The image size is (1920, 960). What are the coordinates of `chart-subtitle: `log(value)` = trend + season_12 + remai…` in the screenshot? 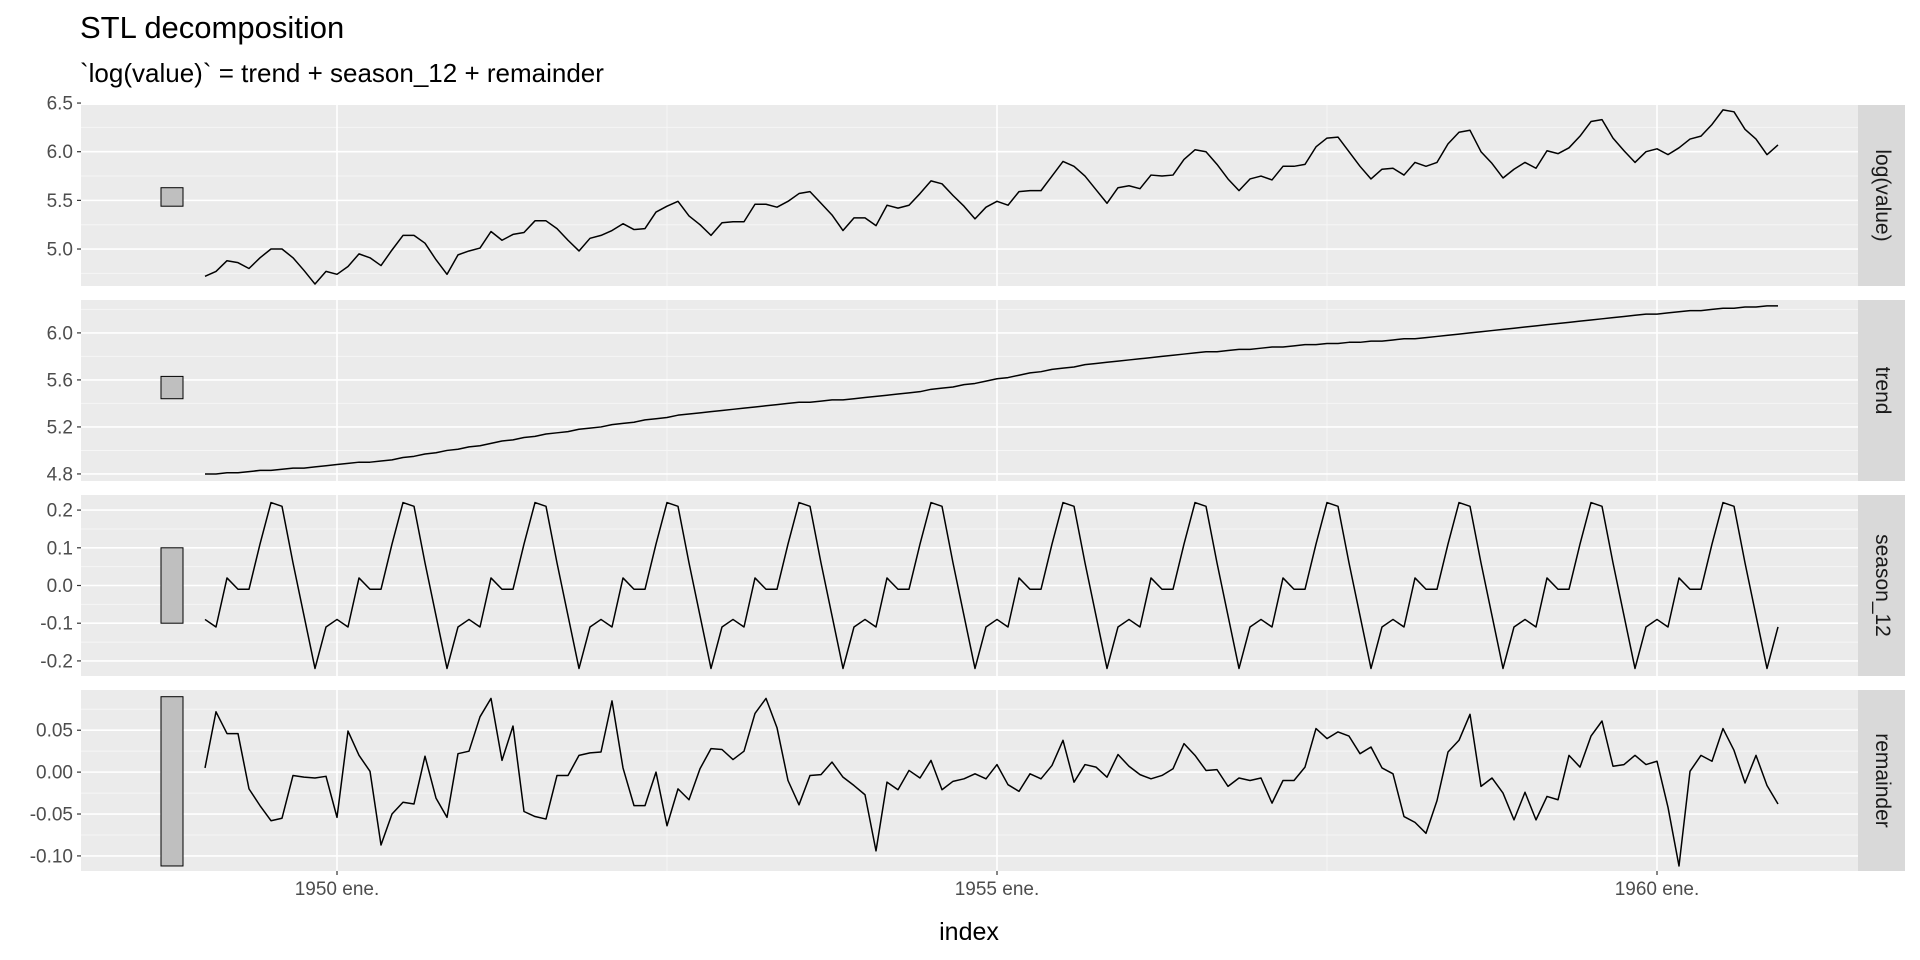 It's located at (342, 73).